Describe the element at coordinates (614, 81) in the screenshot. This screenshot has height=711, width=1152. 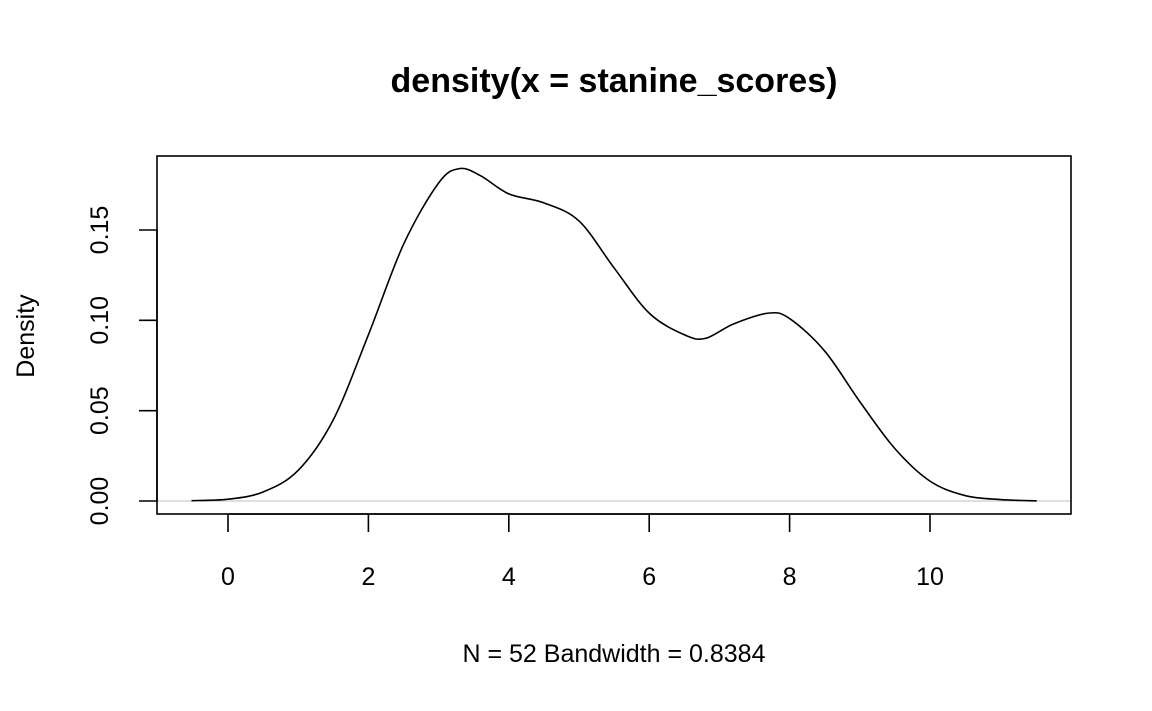
I see `chart-title: density(x = stanine_scores)` at that location.